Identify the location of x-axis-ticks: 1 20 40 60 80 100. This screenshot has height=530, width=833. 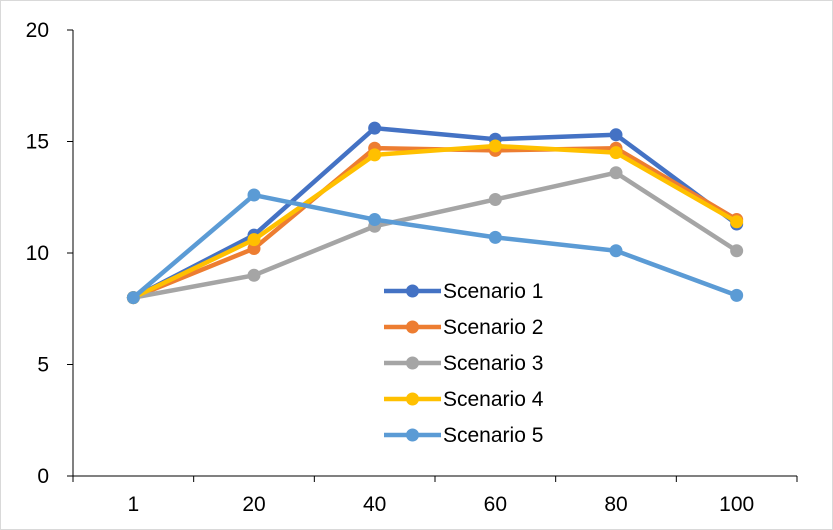
(435, 496).